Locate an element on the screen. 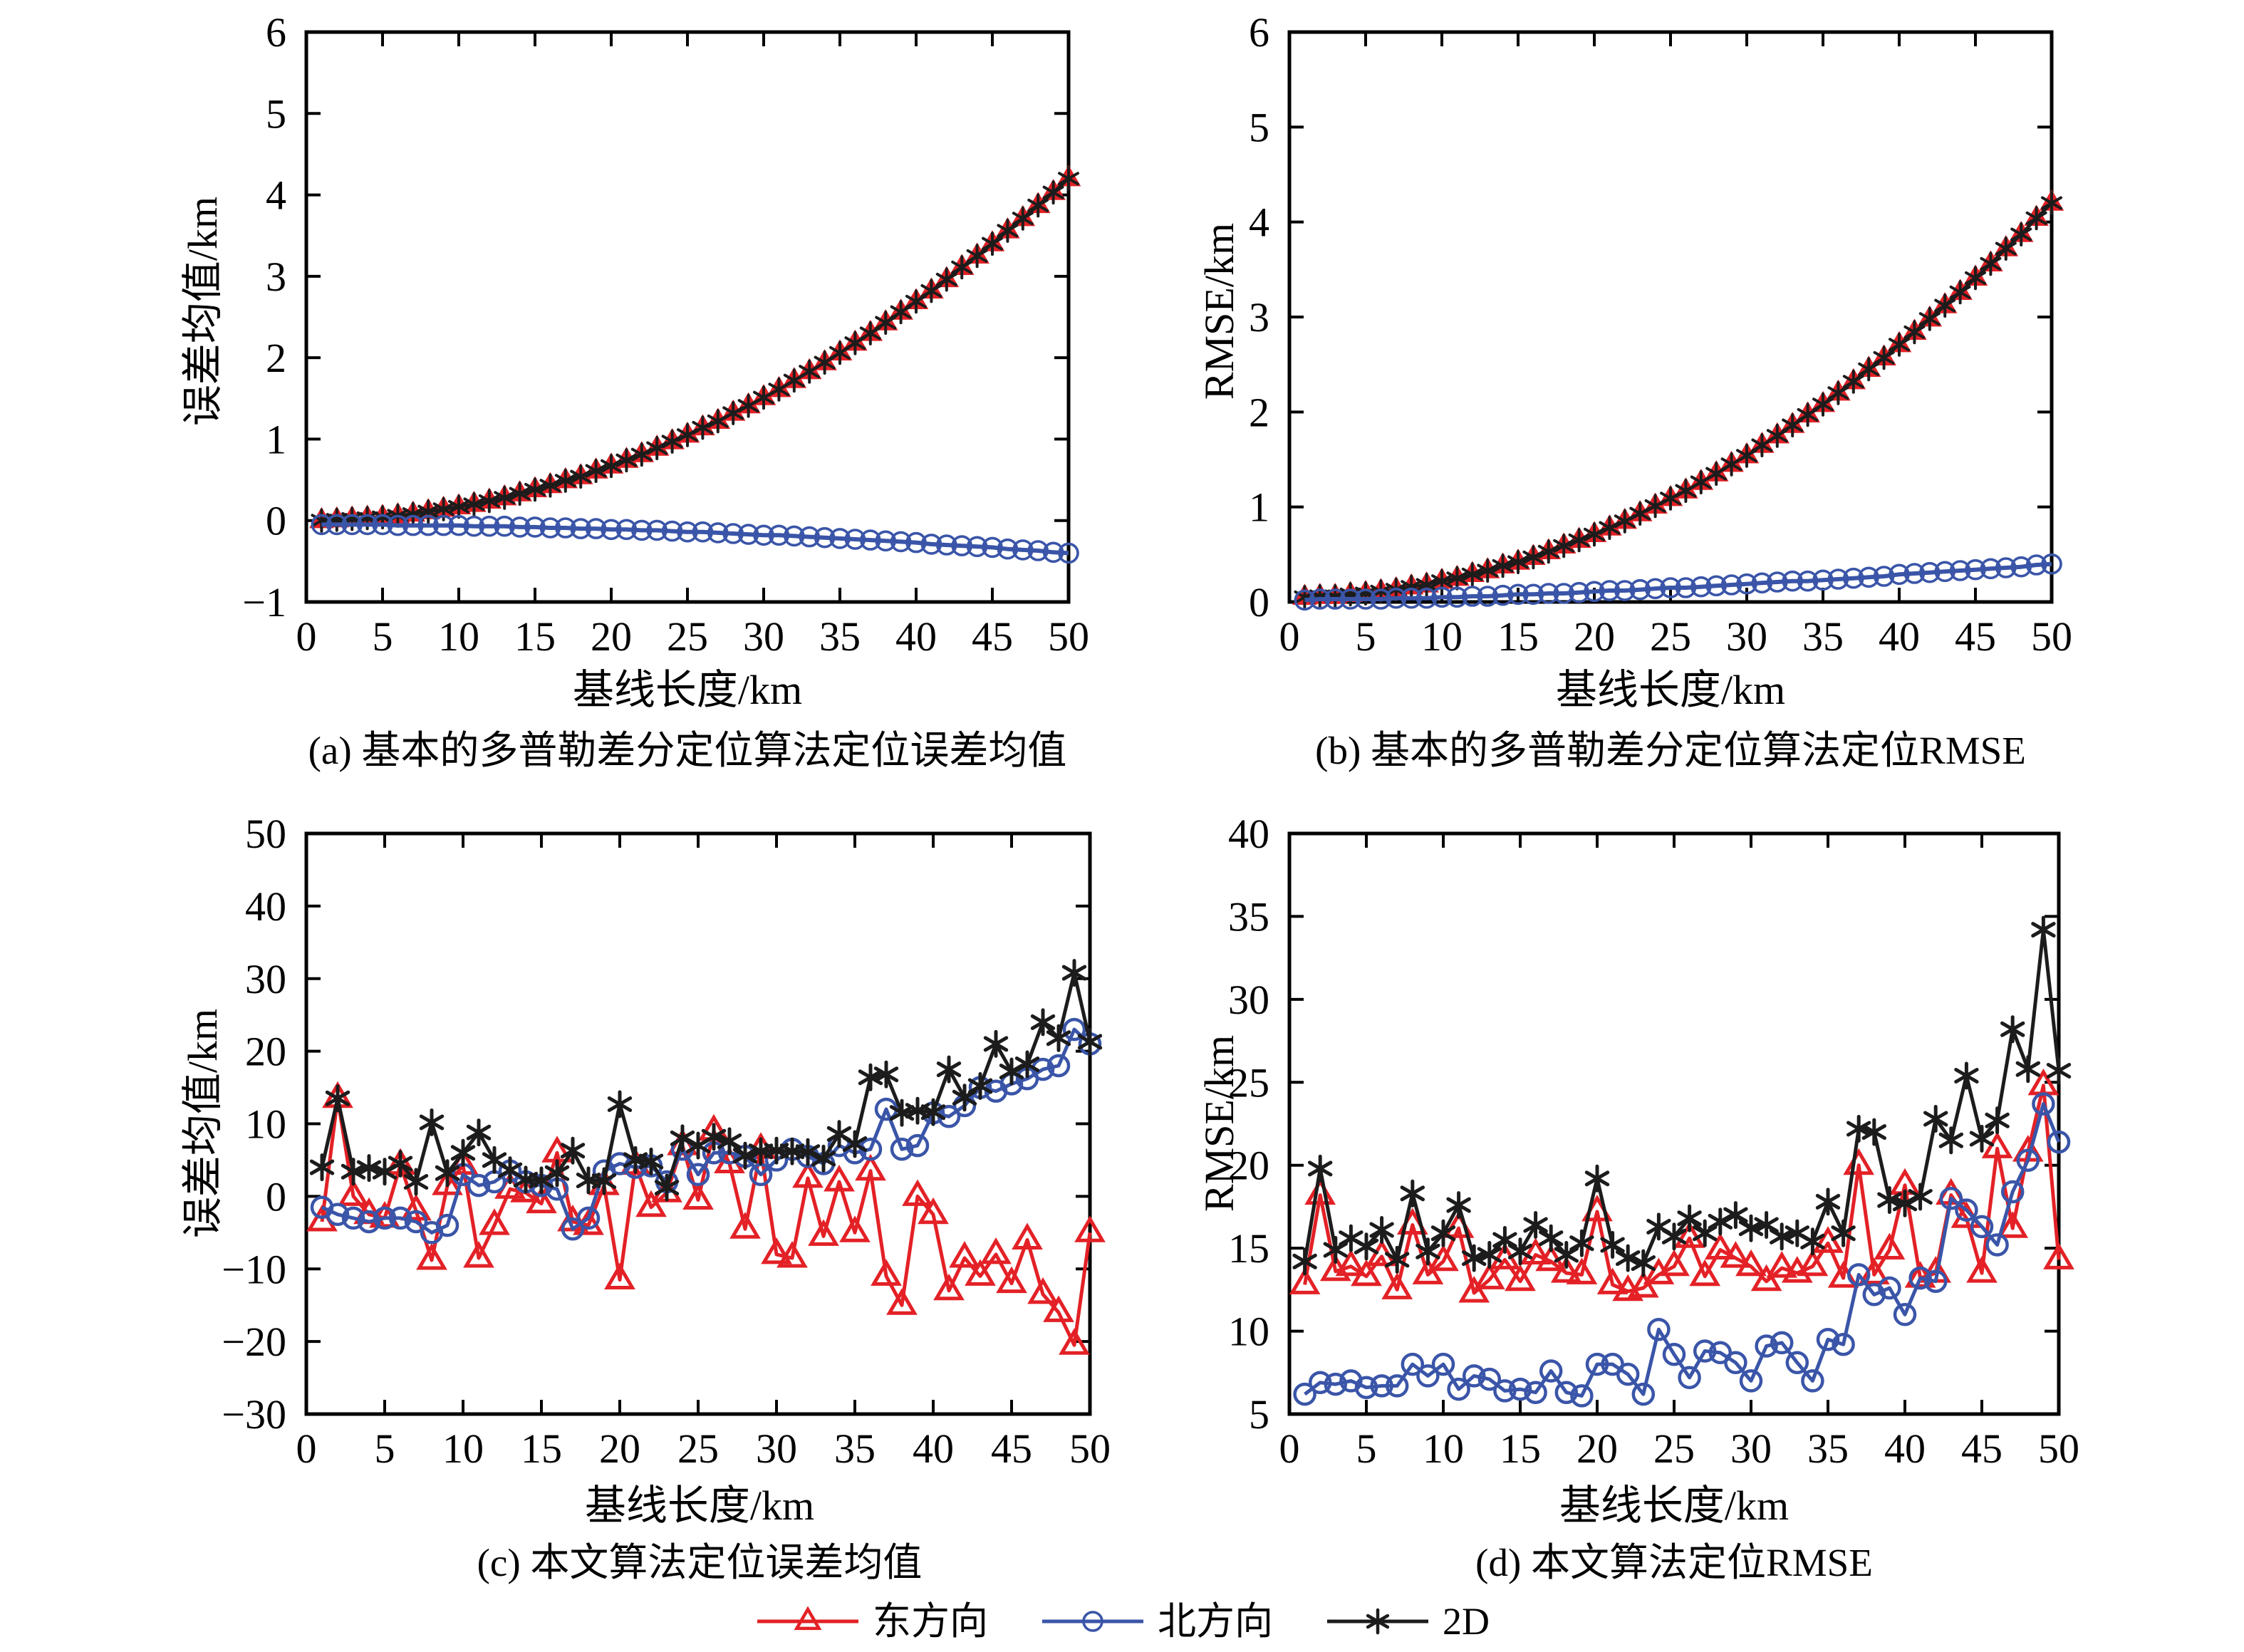  panel-b-caption: (b) 基本的多普勒差分定位算法定位RMSE is located at coordinates (1670, 750).